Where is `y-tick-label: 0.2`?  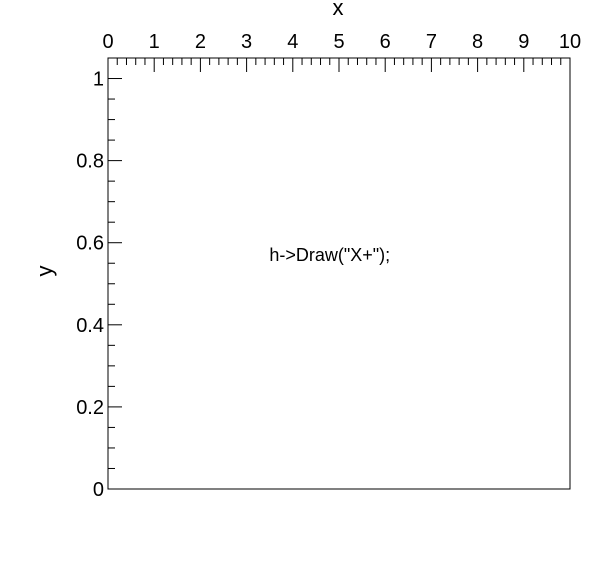 y-tick-label: 0.2 is located at coordinates (90, 408).